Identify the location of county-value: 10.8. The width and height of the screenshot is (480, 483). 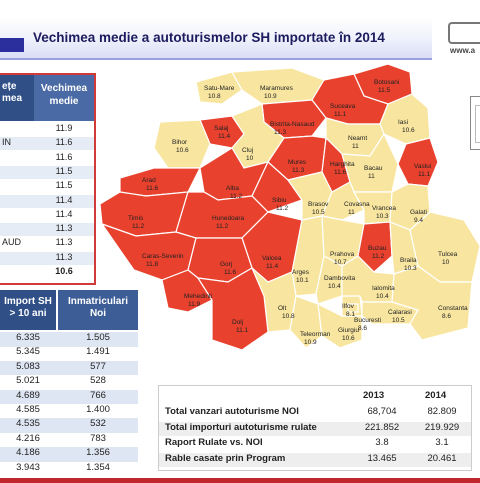
(288, 316).